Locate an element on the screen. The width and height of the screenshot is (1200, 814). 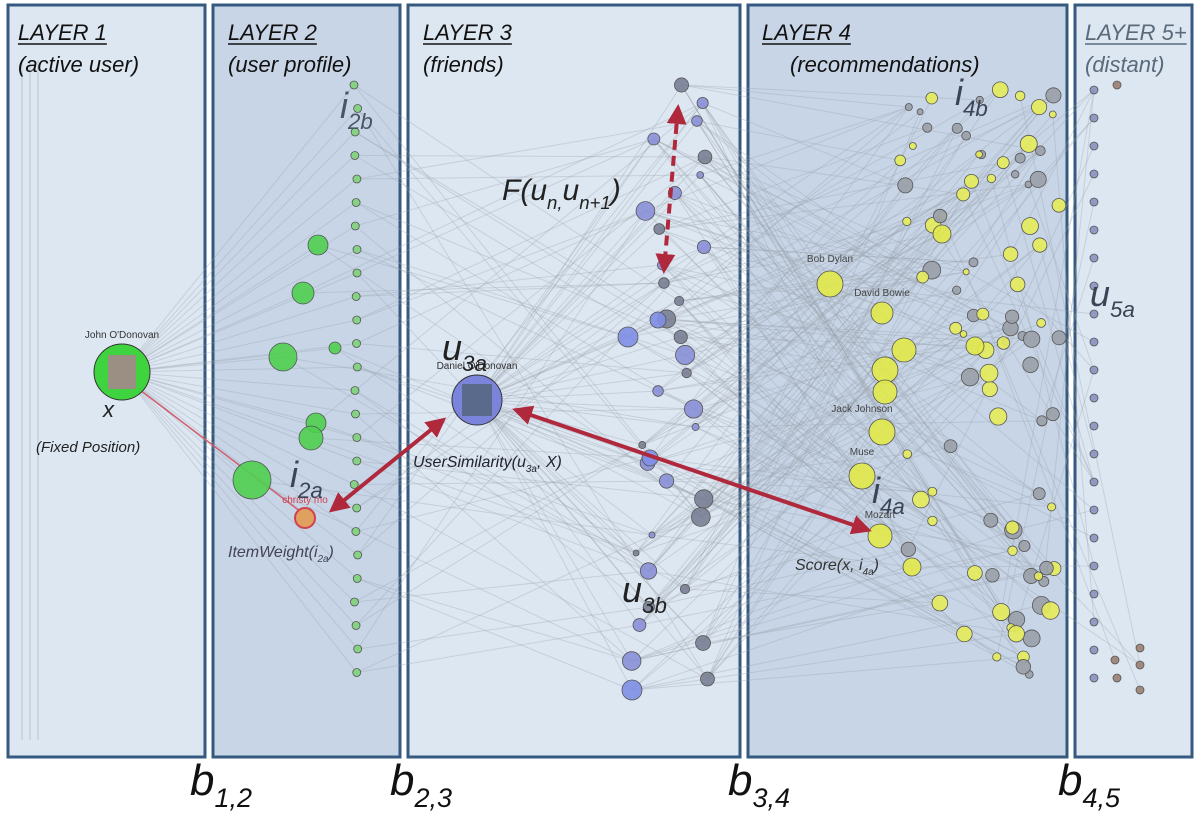
annotation: u3b is located at coordinates (644, 593).